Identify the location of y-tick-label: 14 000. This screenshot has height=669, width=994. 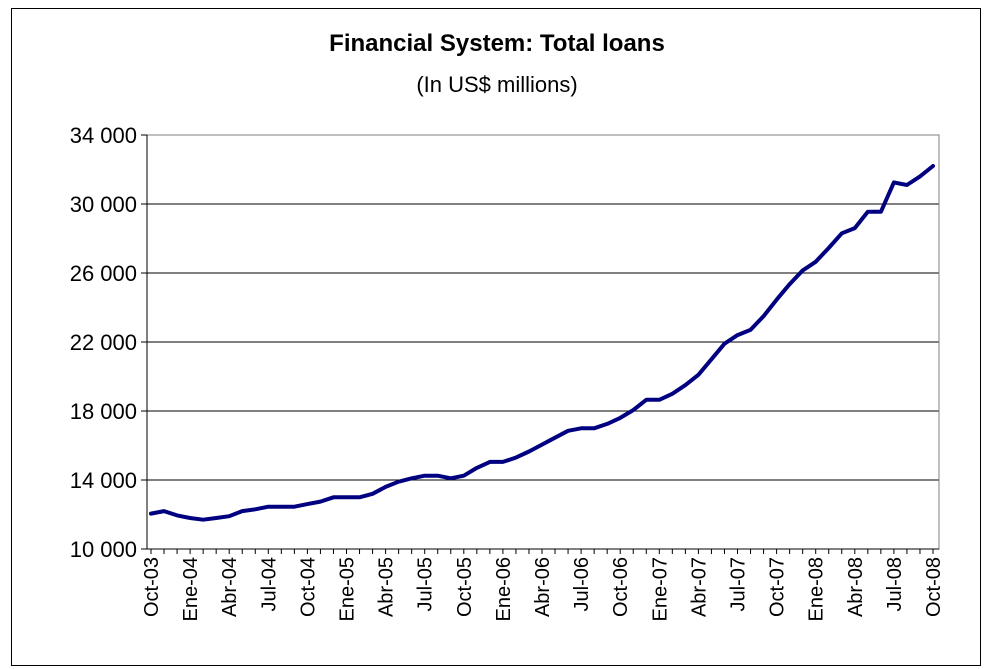
(103, 480).